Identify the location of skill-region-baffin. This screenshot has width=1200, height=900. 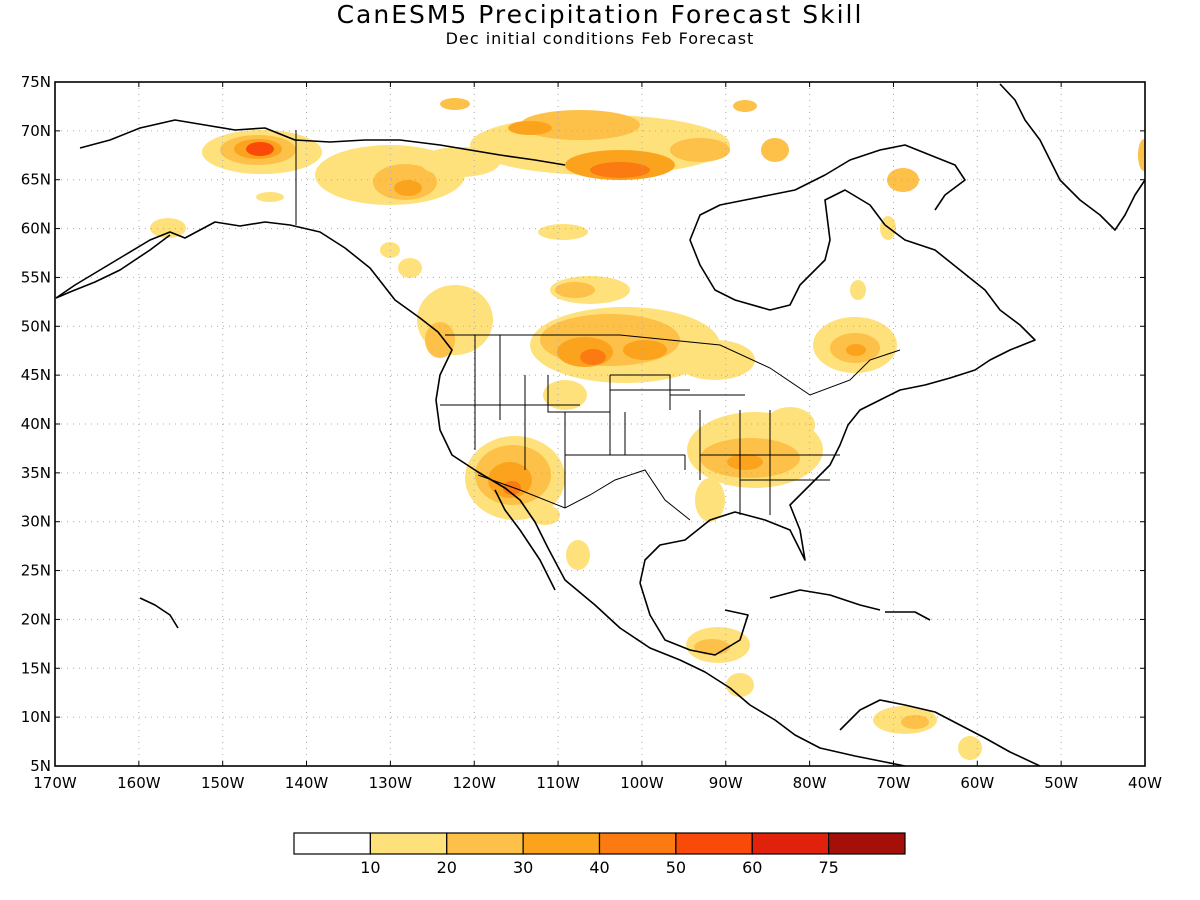
(903, 180).